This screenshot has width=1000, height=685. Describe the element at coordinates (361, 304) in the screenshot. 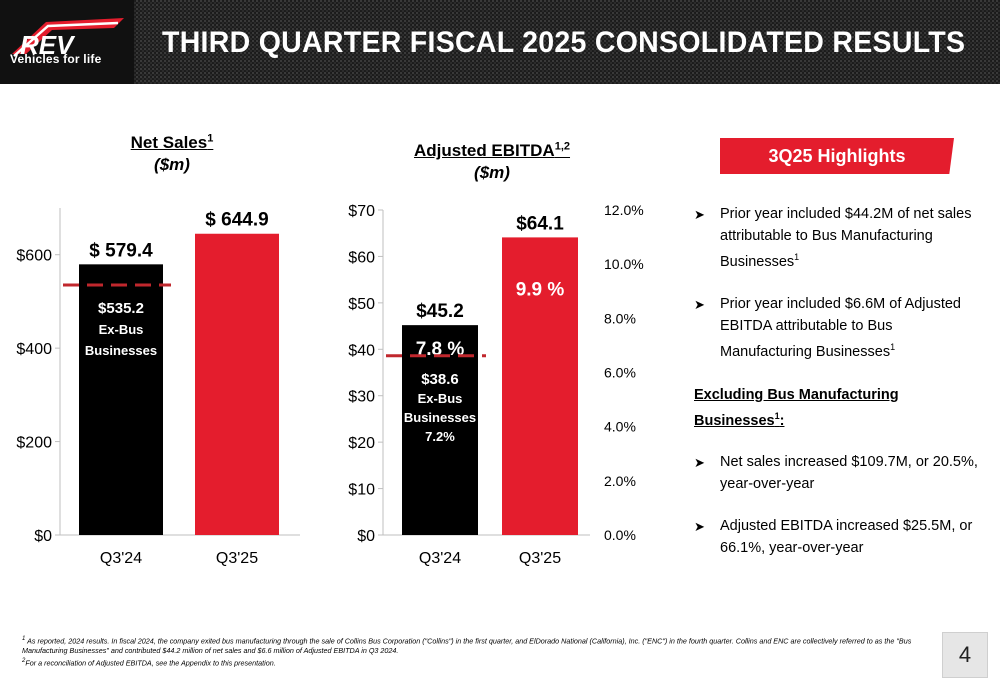

I see `y-tick-label: $50` at that location.